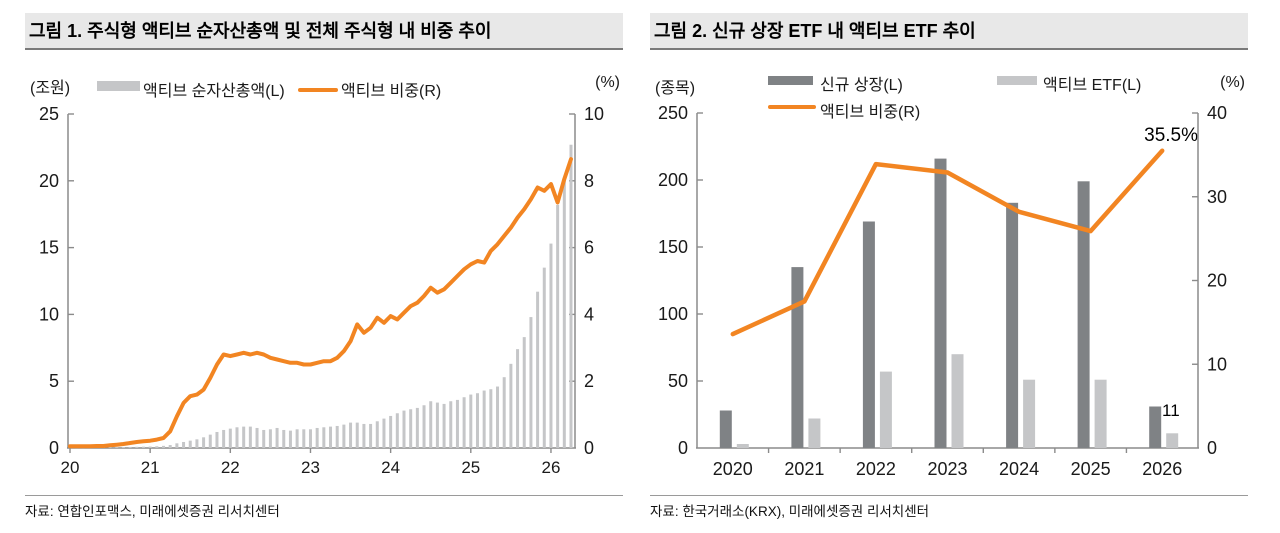  What do you see at coordinates (49, 114) in the screenshot?
I see `left-tick-label: 25` at bounding box center [49, 114].